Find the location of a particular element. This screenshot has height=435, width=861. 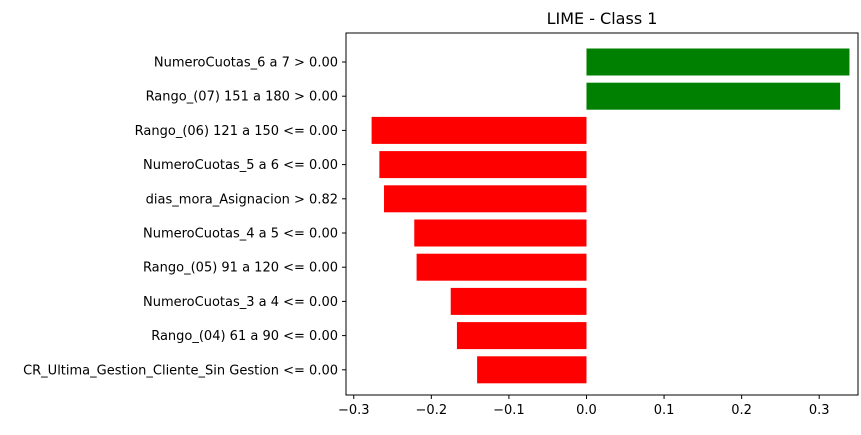

y-tick-label: NumeroCuotas_6 a 7 > 0.00 is located at coordinates (246, 63).